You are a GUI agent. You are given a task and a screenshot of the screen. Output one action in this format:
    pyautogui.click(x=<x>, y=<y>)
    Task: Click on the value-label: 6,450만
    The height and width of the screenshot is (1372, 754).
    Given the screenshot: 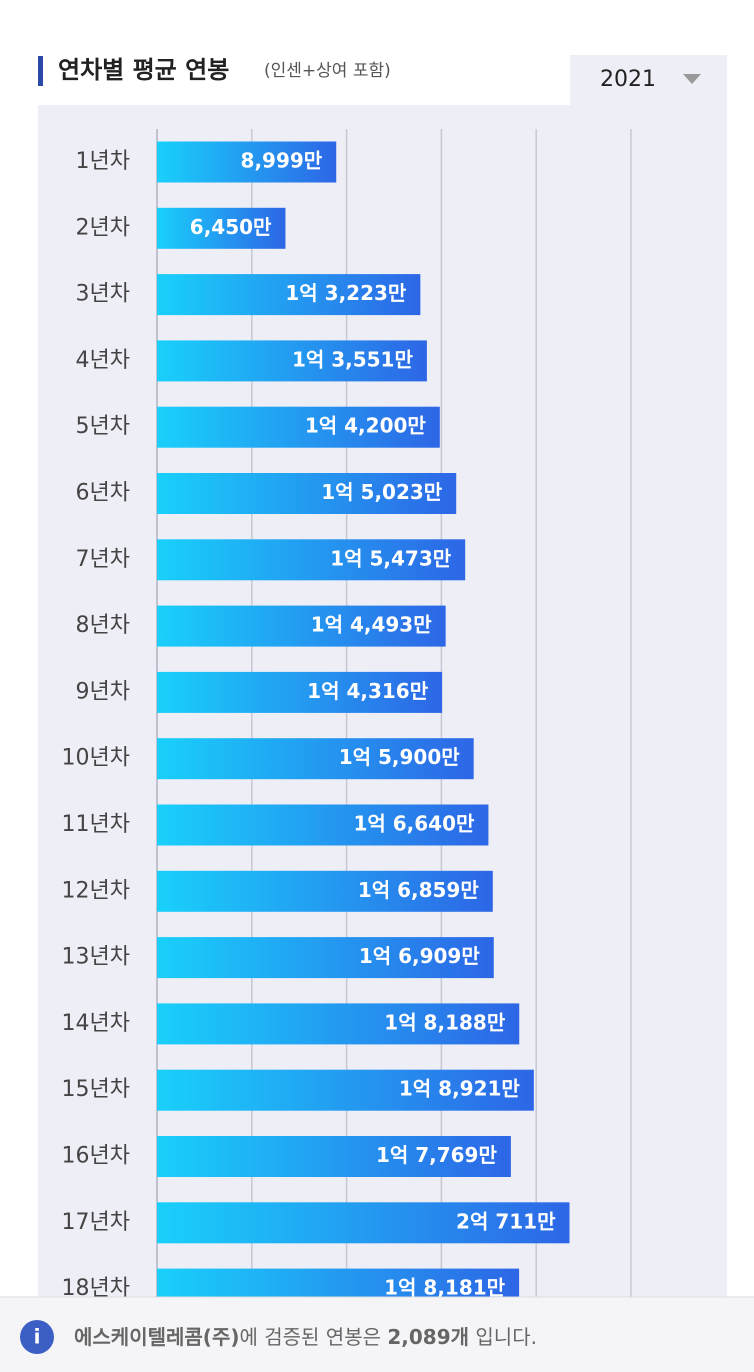 What is the action you would take?
    pyautogui.click(x=231, y=227)
    